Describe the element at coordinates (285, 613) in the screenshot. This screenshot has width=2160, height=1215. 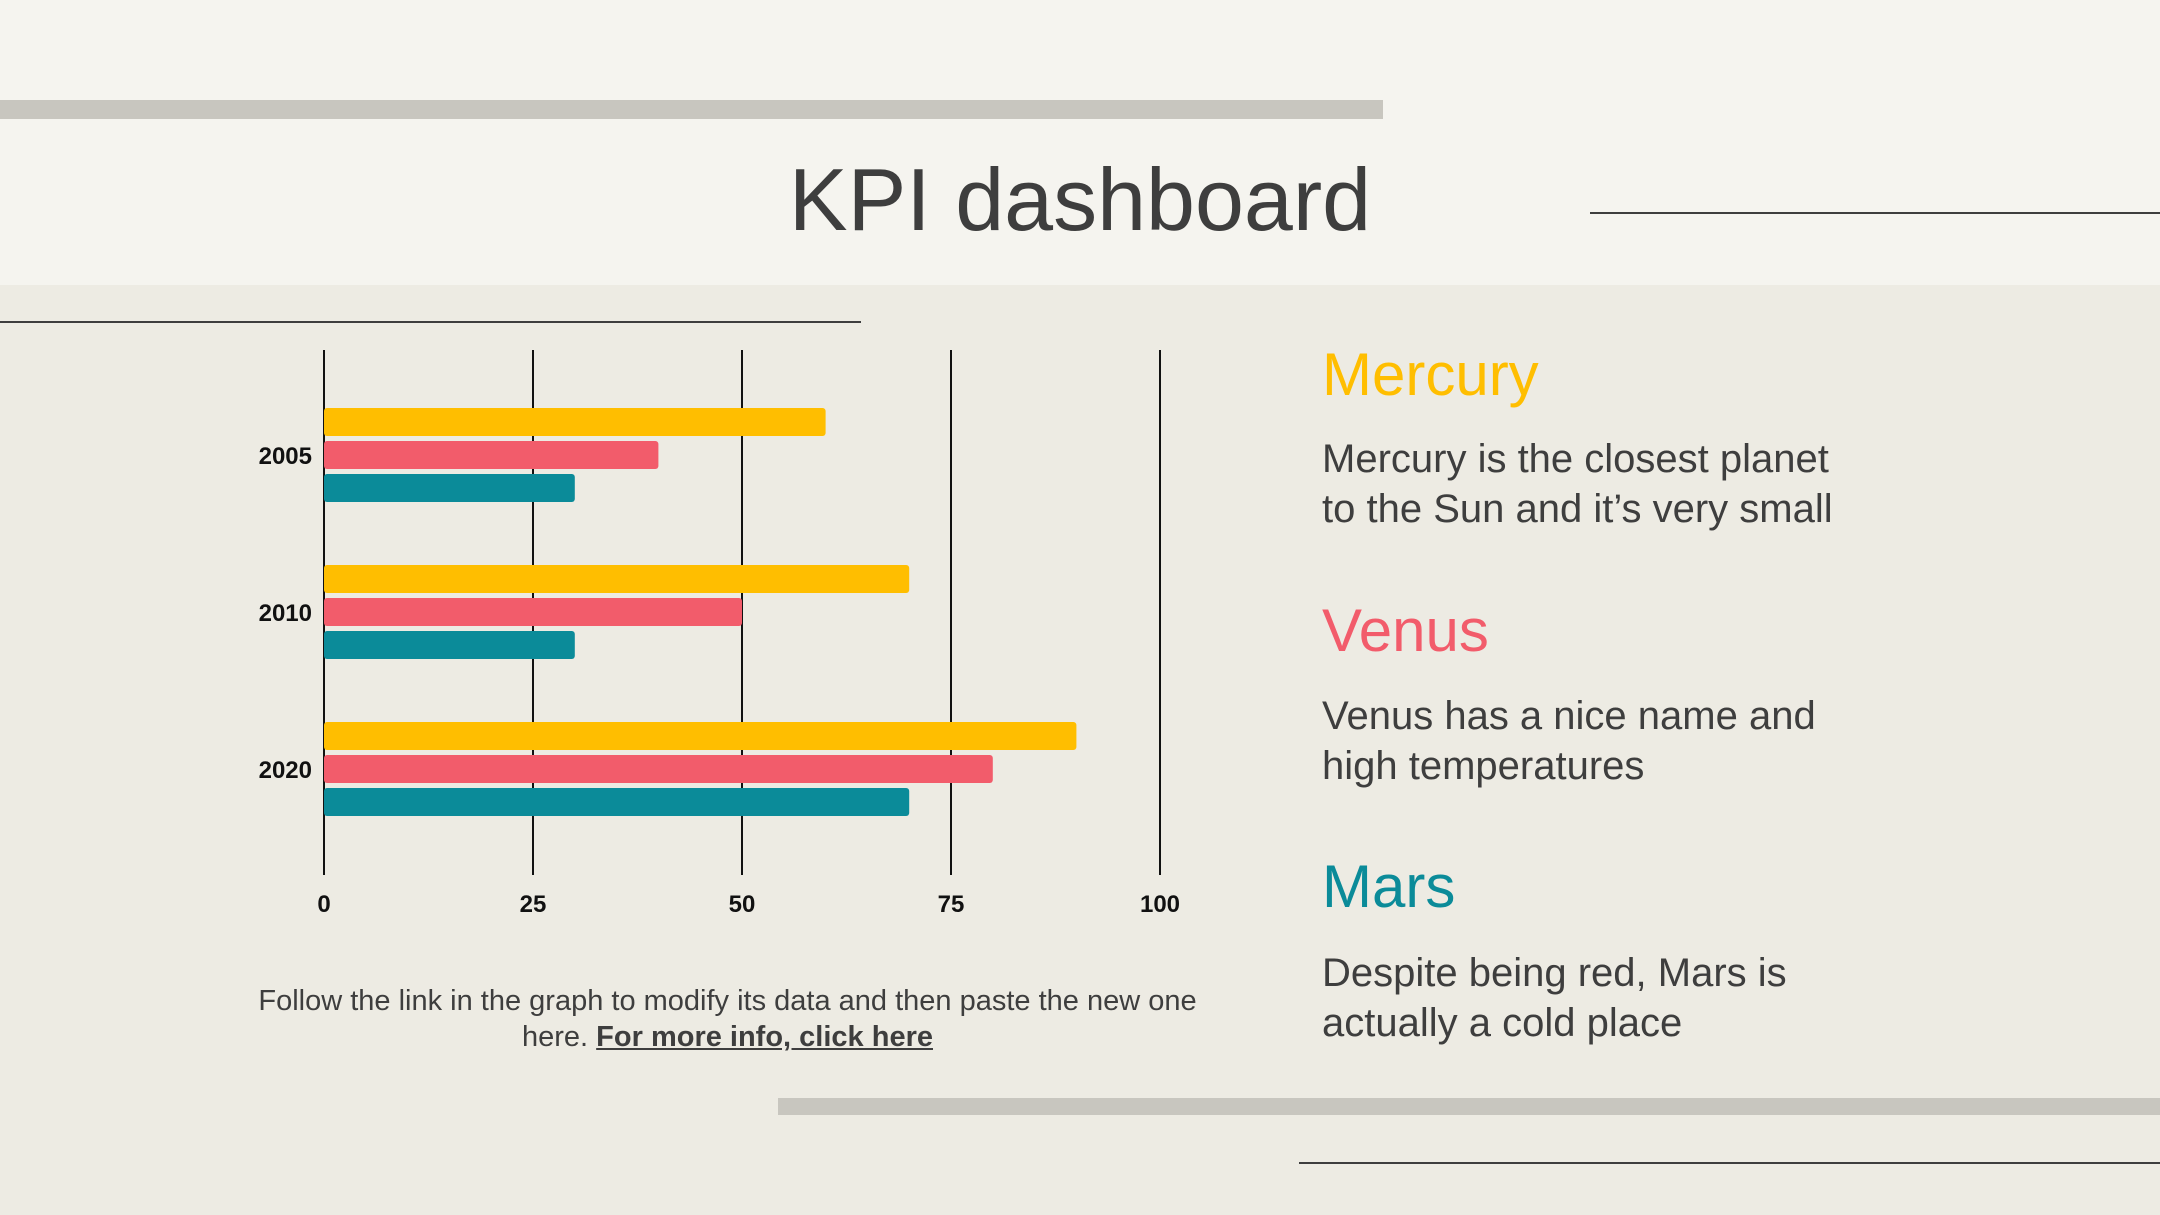
I see `y-tick-label: 2010` at that location.